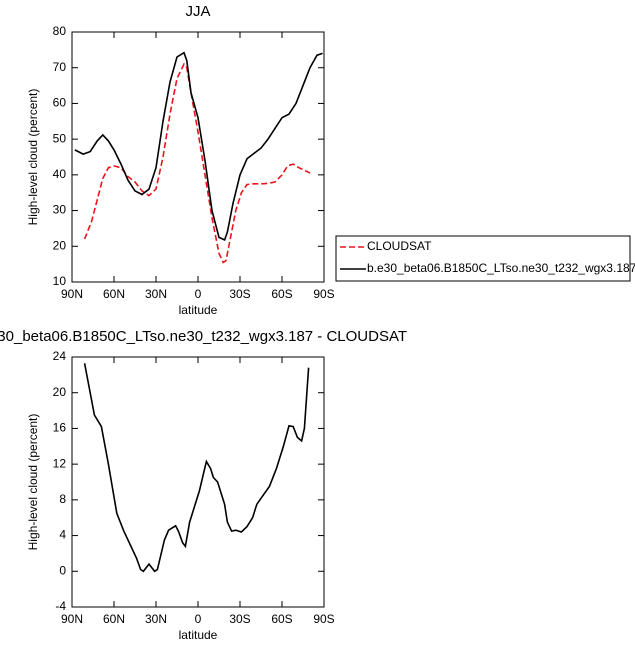 Image resolution: width=635 pixels, height=652 pixels. I want to click on y-tick-label: 60, so click(60, 103).